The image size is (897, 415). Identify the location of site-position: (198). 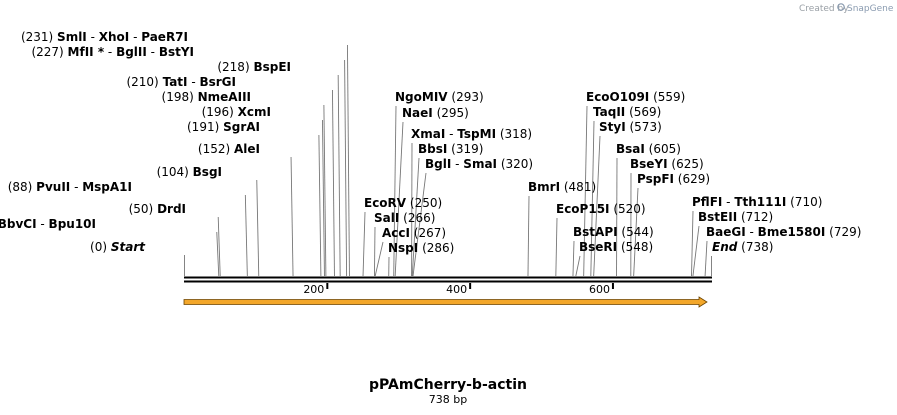
(180, 97).